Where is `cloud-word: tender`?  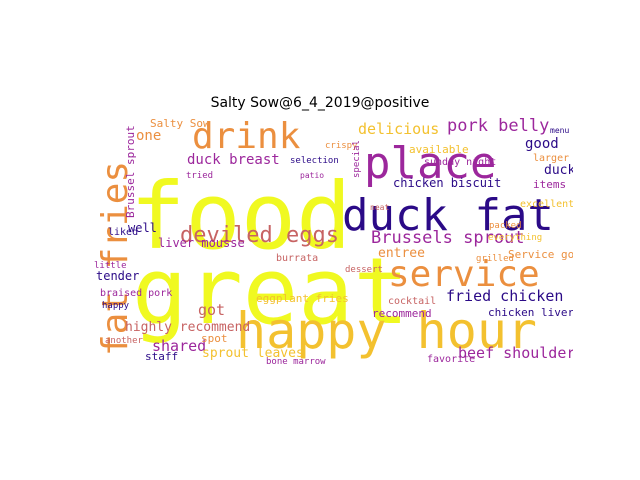
cloud-word: tender is located at coordinates (117, 276).